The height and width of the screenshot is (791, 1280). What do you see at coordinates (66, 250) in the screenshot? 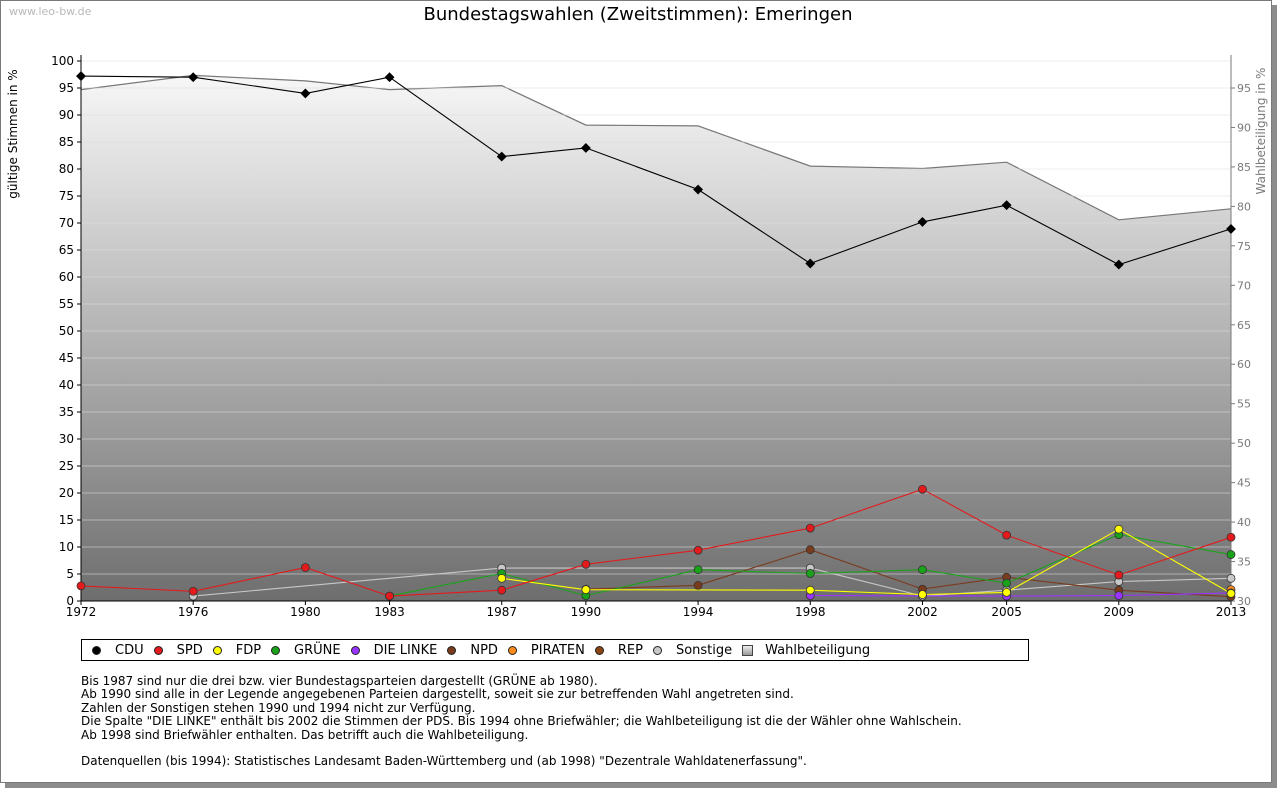
I see `y-tick-label: 65` at bounding box center [66, 250].